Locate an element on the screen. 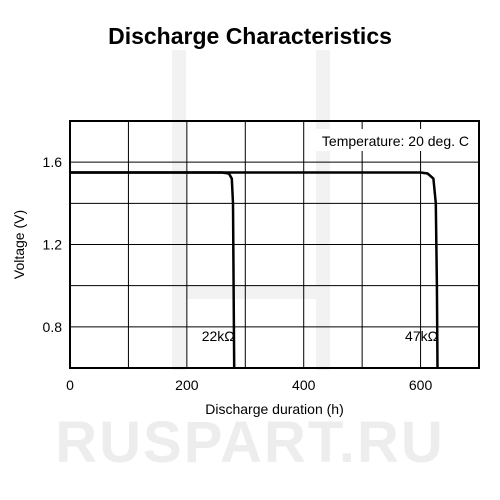  watermark-frame-right is located at coordinates (323, 210).